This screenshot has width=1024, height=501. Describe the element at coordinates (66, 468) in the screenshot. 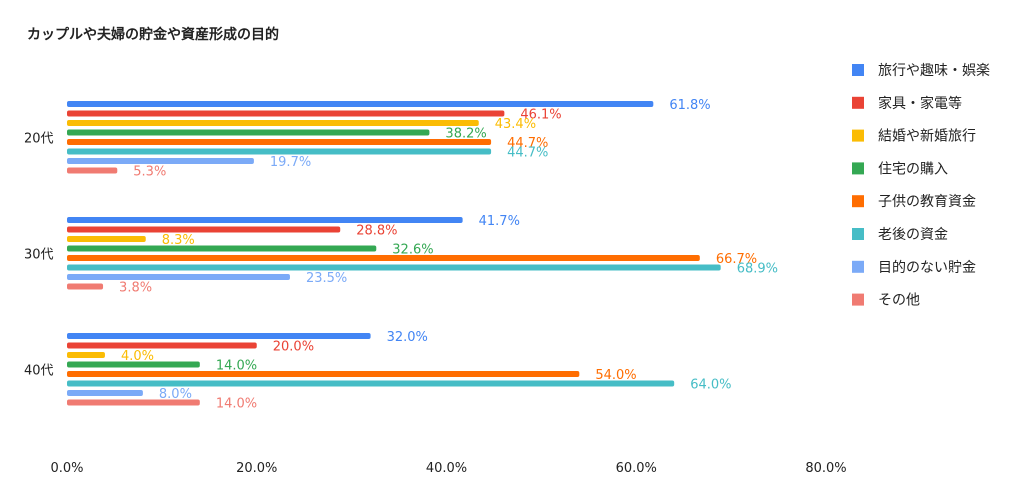

I see `x-tick-label: 0.0%` at that location.